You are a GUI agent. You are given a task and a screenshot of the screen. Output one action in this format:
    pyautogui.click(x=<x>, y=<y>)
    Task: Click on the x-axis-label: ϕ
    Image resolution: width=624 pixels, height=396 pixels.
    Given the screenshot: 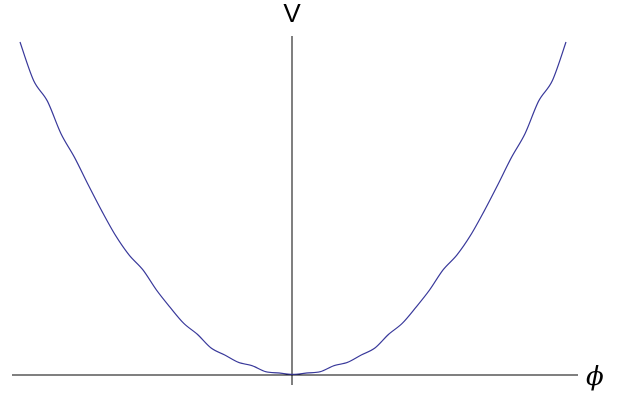 What is the action you would take?
    pyautogui.click(x=595, y=377)
    